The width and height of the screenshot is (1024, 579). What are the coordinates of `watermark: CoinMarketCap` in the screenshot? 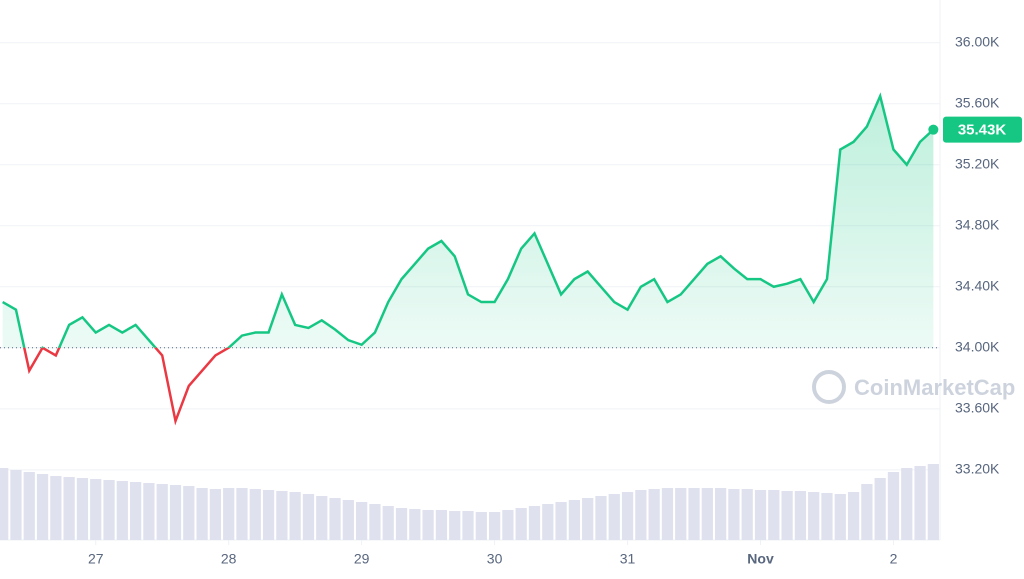 It's located at (913, 387).